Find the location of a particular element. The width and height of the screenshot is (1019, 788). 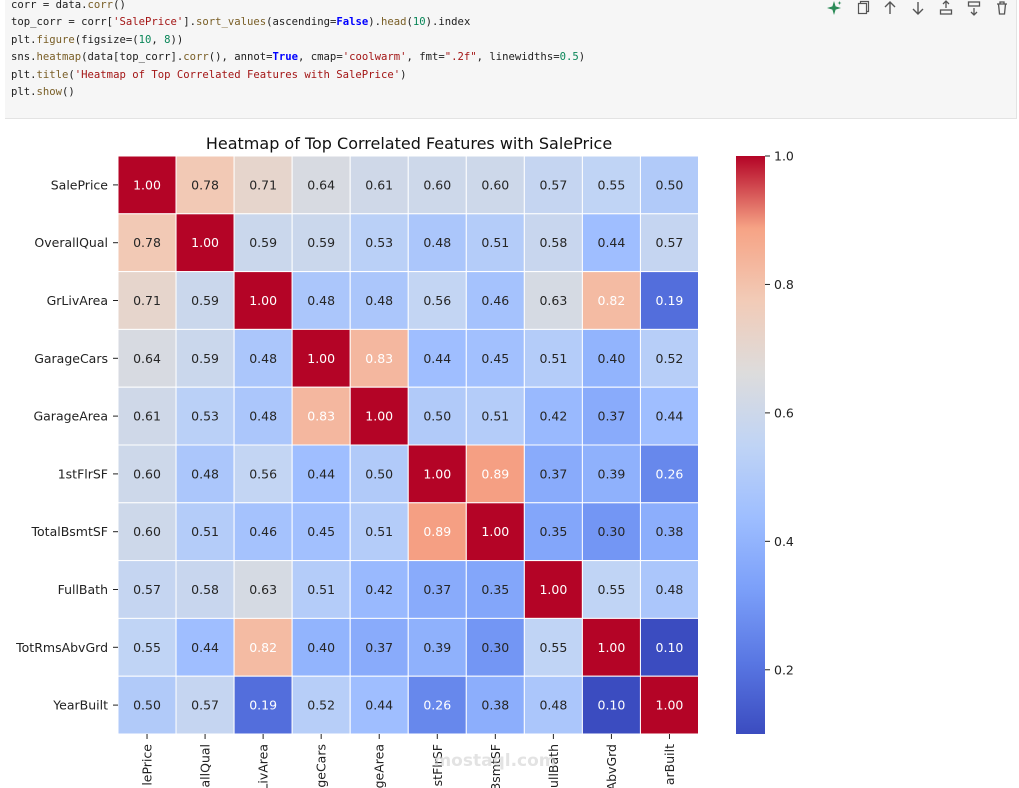

row-tick-label: GrLivArea is located at coordinates (77, 300).